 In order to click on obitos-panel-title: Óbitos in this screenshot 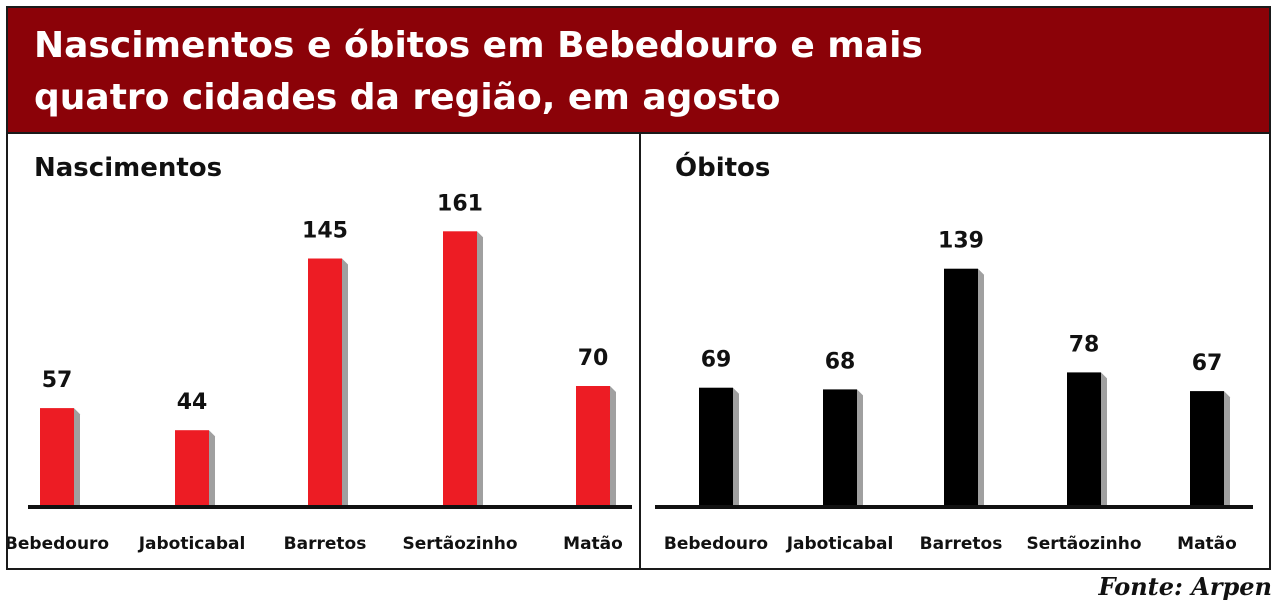, I will do `click(722, 167)`.